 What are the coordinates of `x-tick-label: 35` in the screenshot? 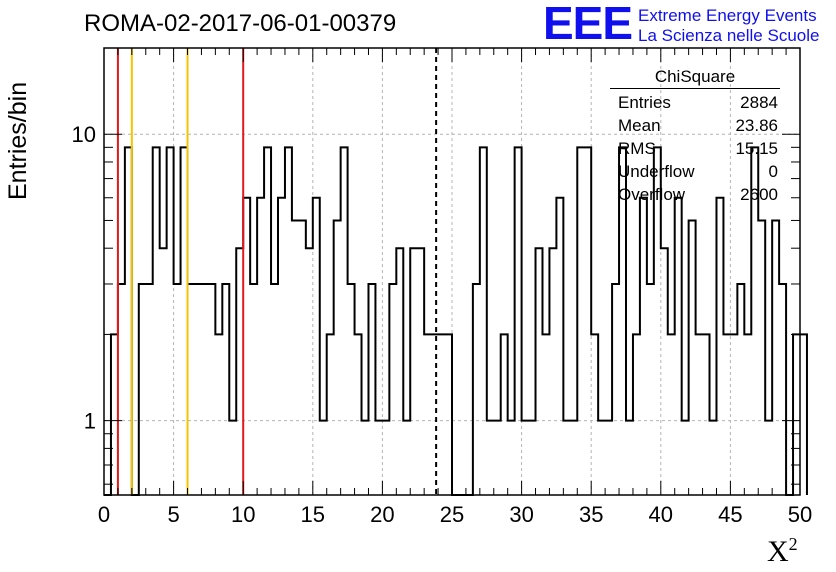 It's located at (591, 514).